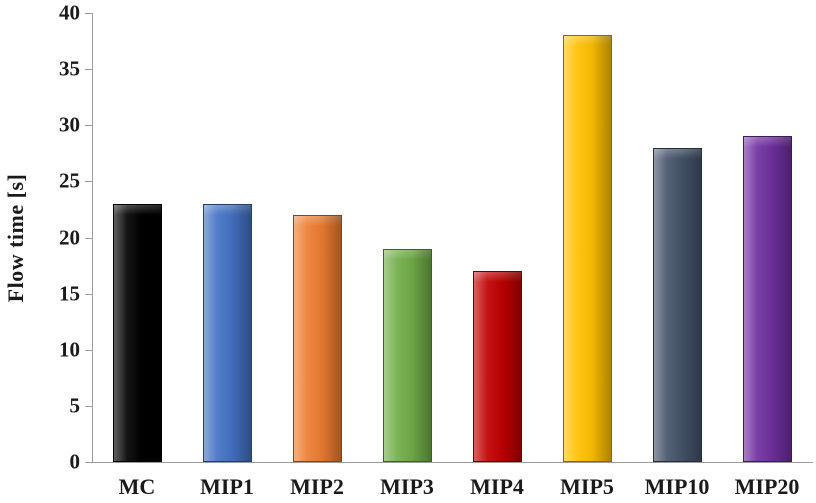  Describe the element at coordinates (677, 486) in the screenshot. I see `x-category-label: MIP10` at that location.